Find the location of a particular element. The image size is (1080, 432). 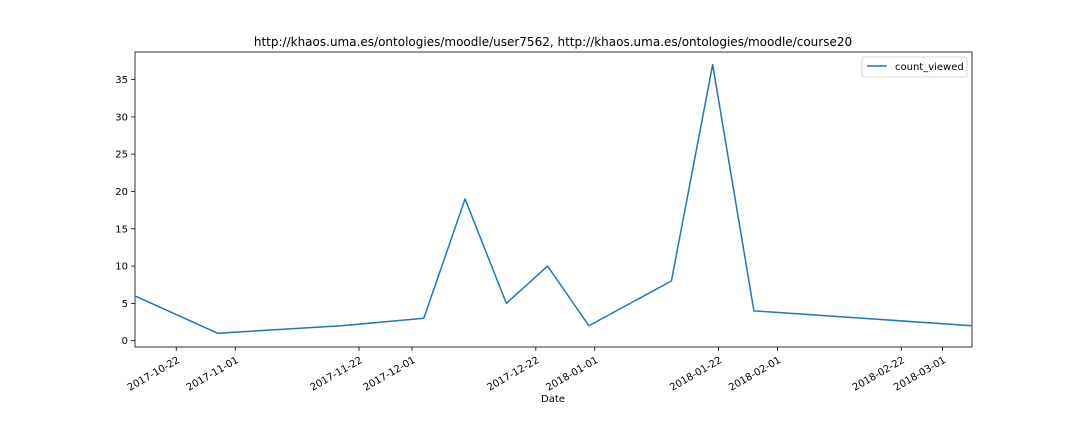

x-tick-label: 2017-10-22 is located at coordinates (154, 374).